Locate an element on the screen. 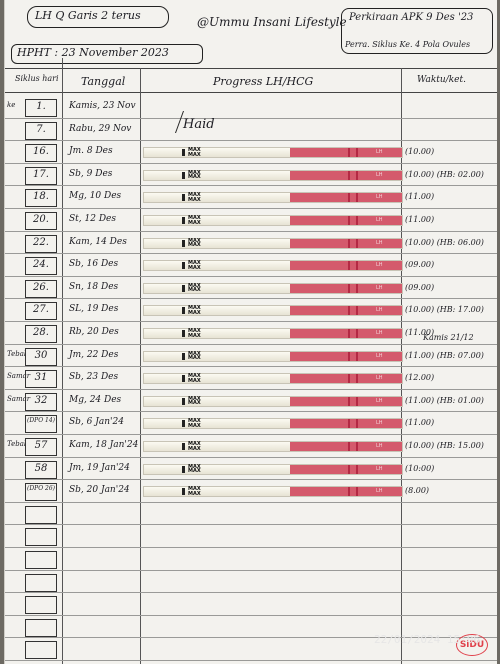 Image resolution: width=500 pixels, height=664 pixels. header-top-line is located at coordinates (251, 68).